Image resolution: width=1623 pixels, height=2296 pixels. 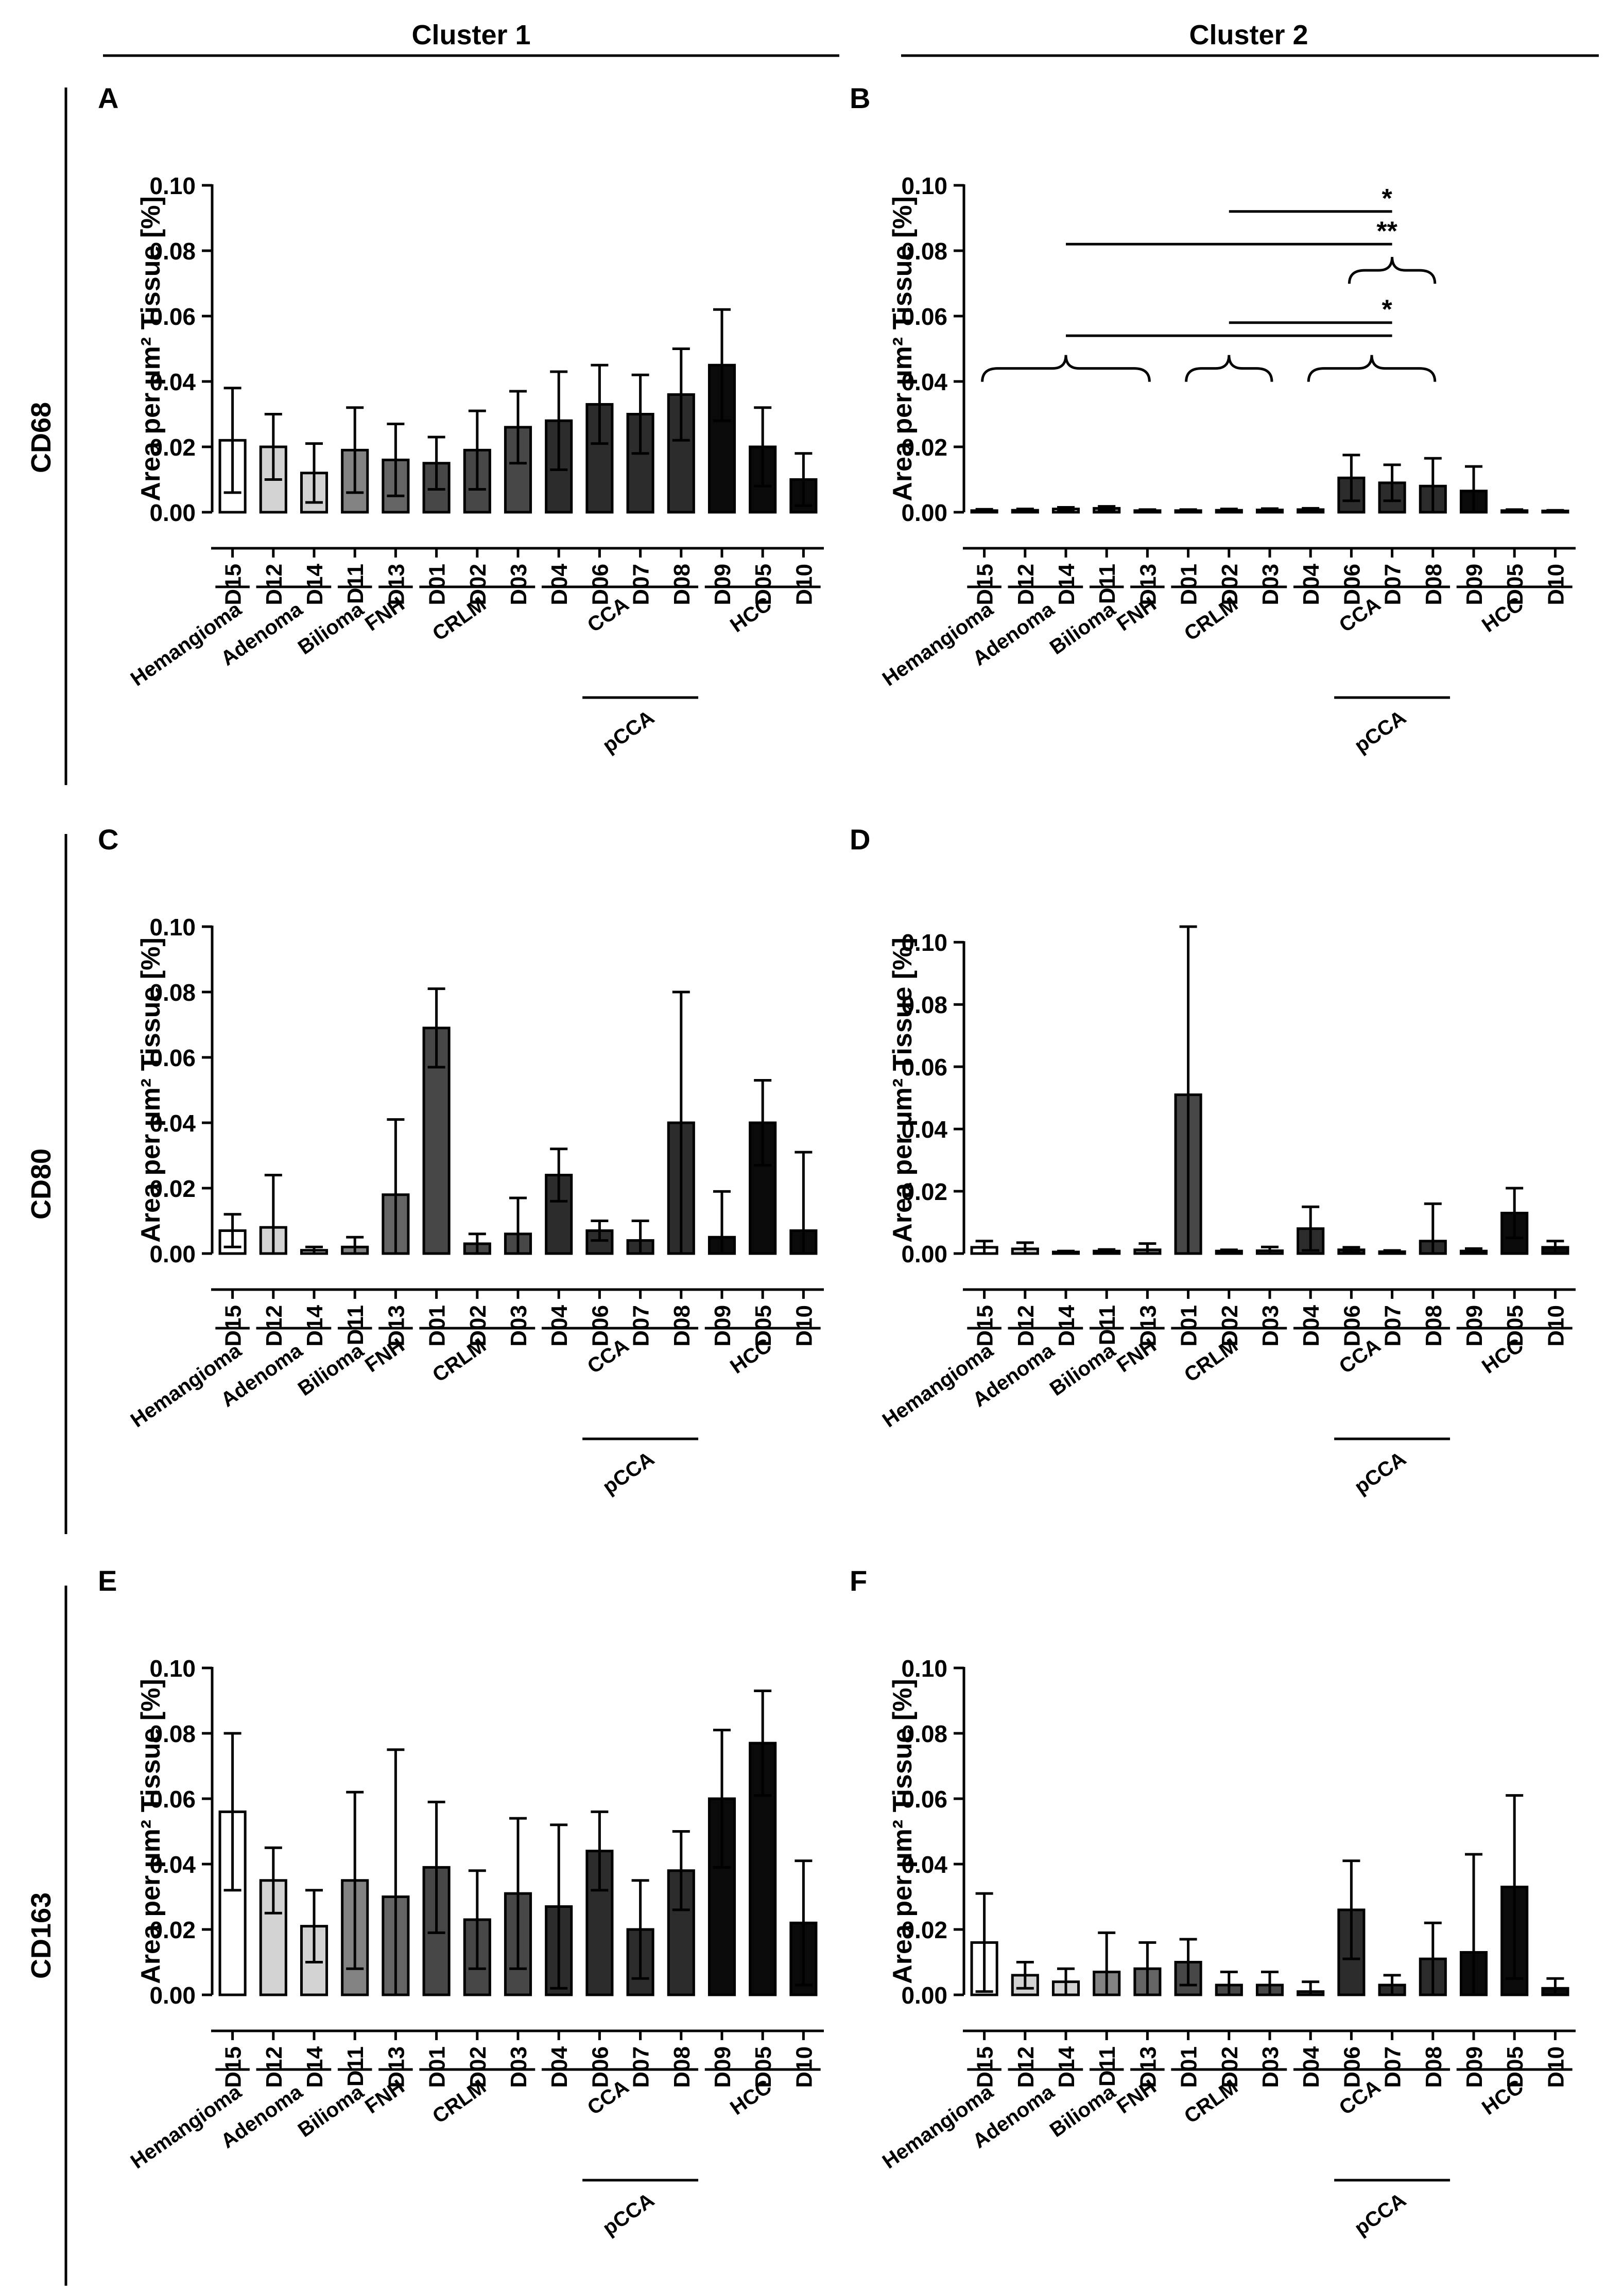 What do you see at coordinates (108, 98) in the screenshot?
I see `panel-label: A` at bounding box center [108, 98].